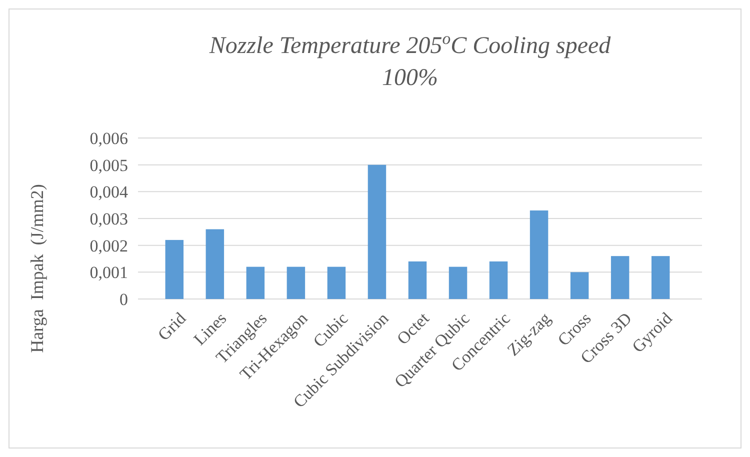  What do you see at coordinates (109, 246) in the screenshot?
I see `y-tick-label: 0,002` at bounding box center [109, 246].